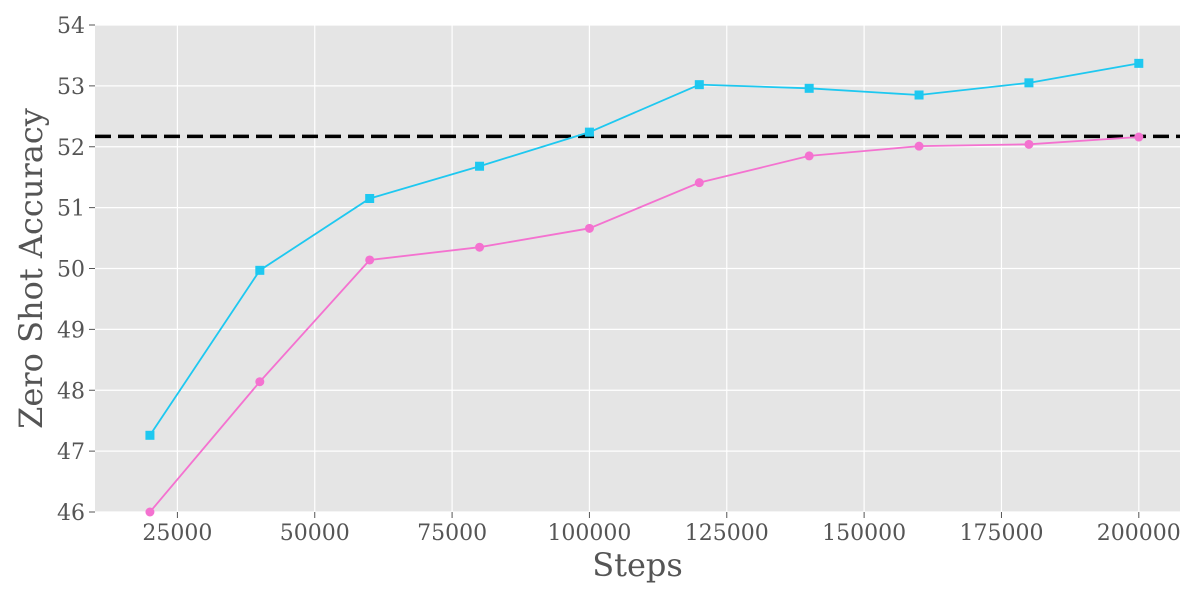  What do you see at coordinates (727, 533) in the screenshot?
I see `x-tick-label: 125000` at bounding box center [727, 533].